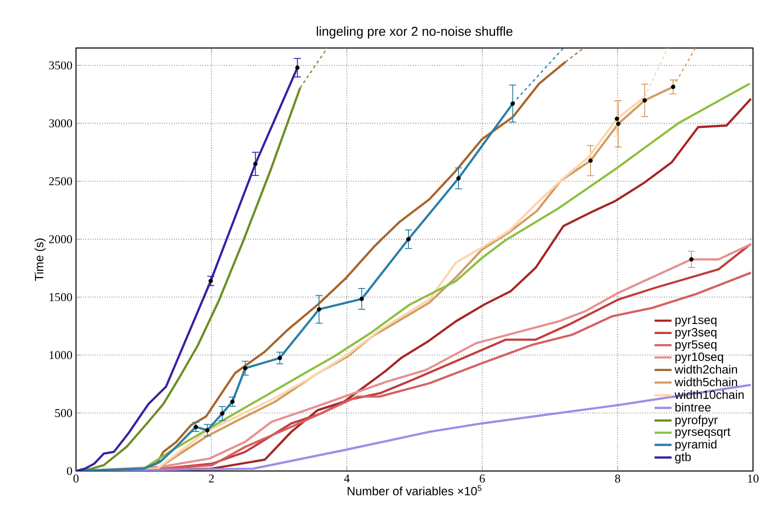  Describe the element at coordinates (347, 478) in the screenshot. I see `x-tick-label: 4` at that location.